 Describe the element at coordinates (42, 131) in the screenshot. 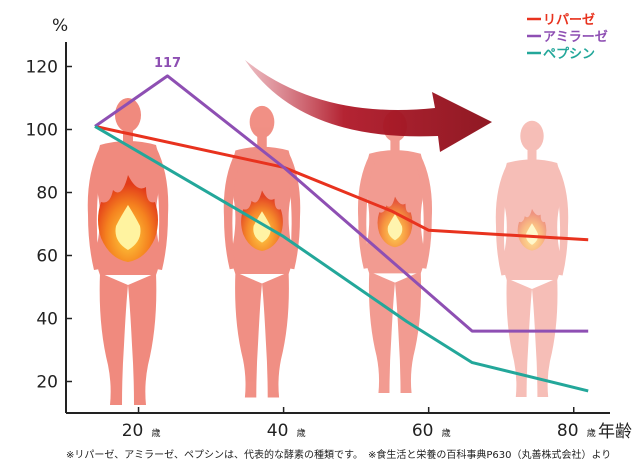

I see `y-tick-label: 100` at that location.